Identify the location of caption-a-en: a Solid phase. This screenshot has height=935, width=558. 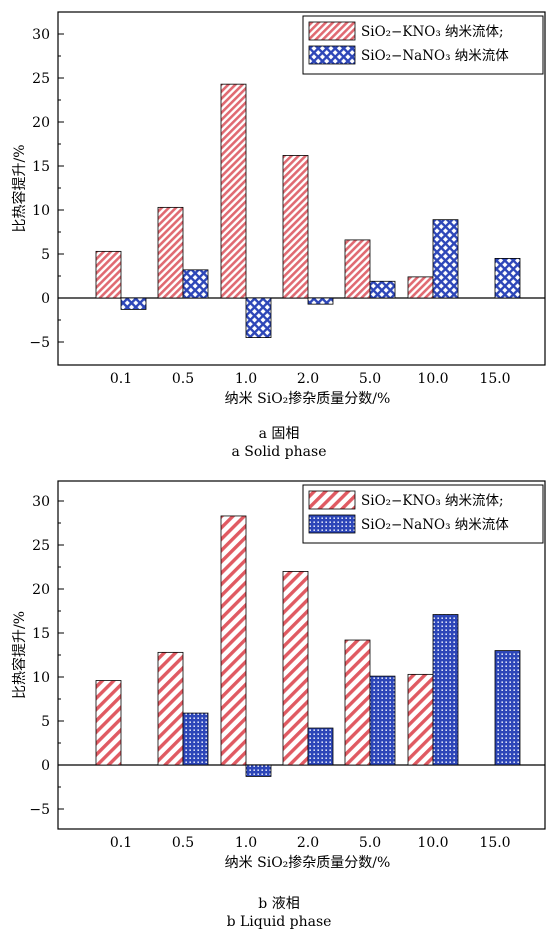
(279, 452).